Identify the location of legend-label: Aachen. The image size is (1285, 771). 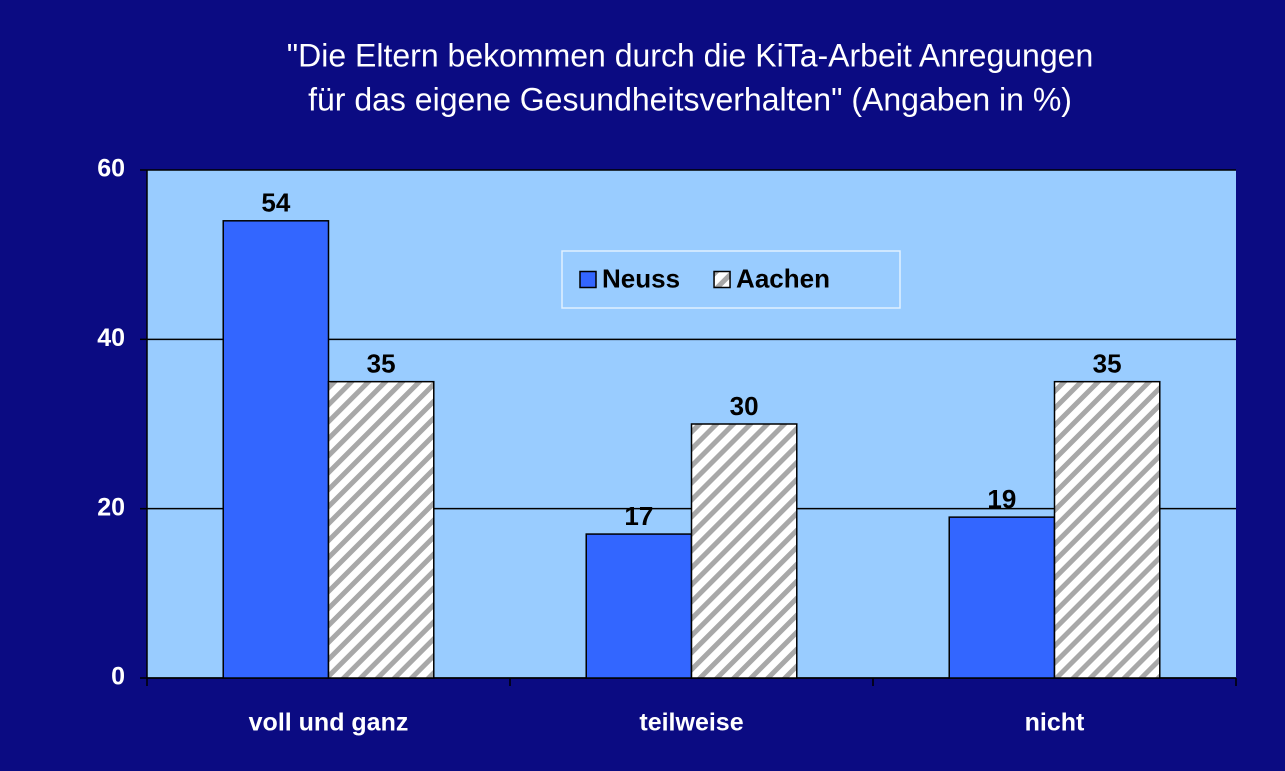
(783, 278).